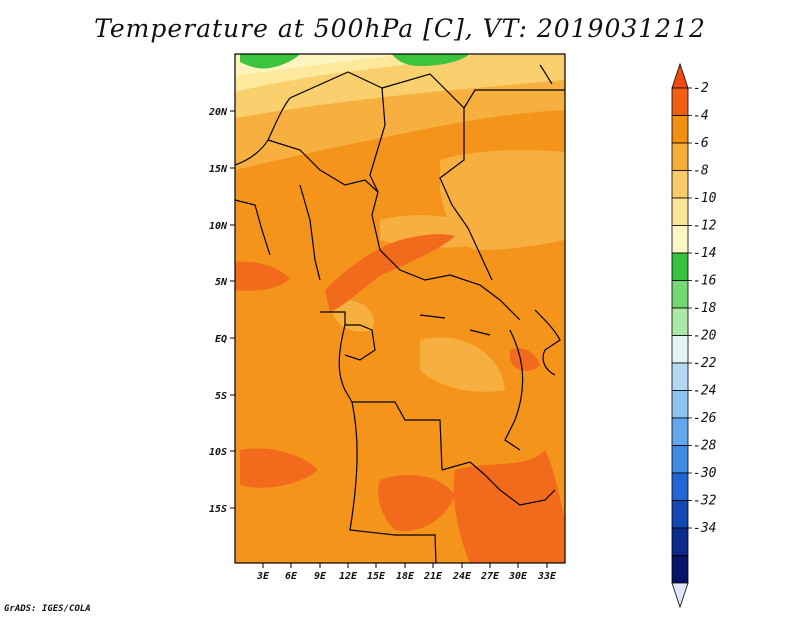 This screenshot has width=800, height=618. What do you see at coordinates (705, 308) in the screenshot?
I see `legend-label: -18` at bounding box center [705, 308].